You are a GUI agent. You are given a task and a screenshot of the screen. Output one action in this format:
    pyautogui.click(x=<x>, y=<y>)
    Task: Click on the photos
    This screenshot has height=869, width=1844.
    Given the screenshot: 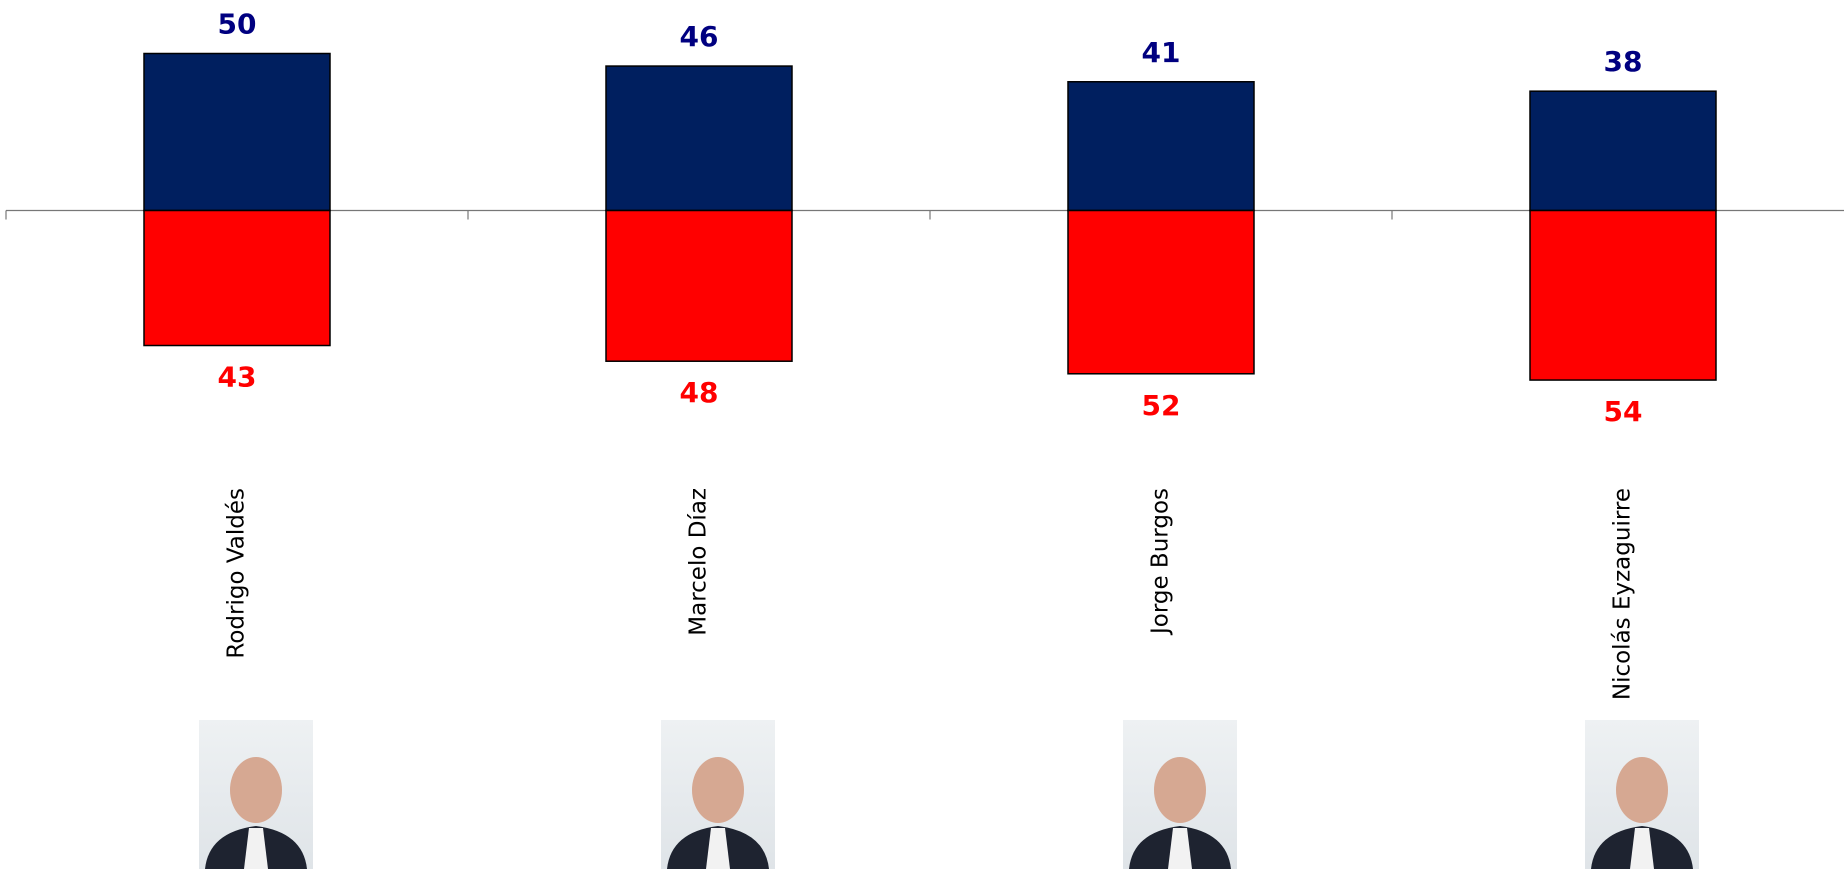 What is the action you would take?
    pyautogui.click(x=949, y=794)
    